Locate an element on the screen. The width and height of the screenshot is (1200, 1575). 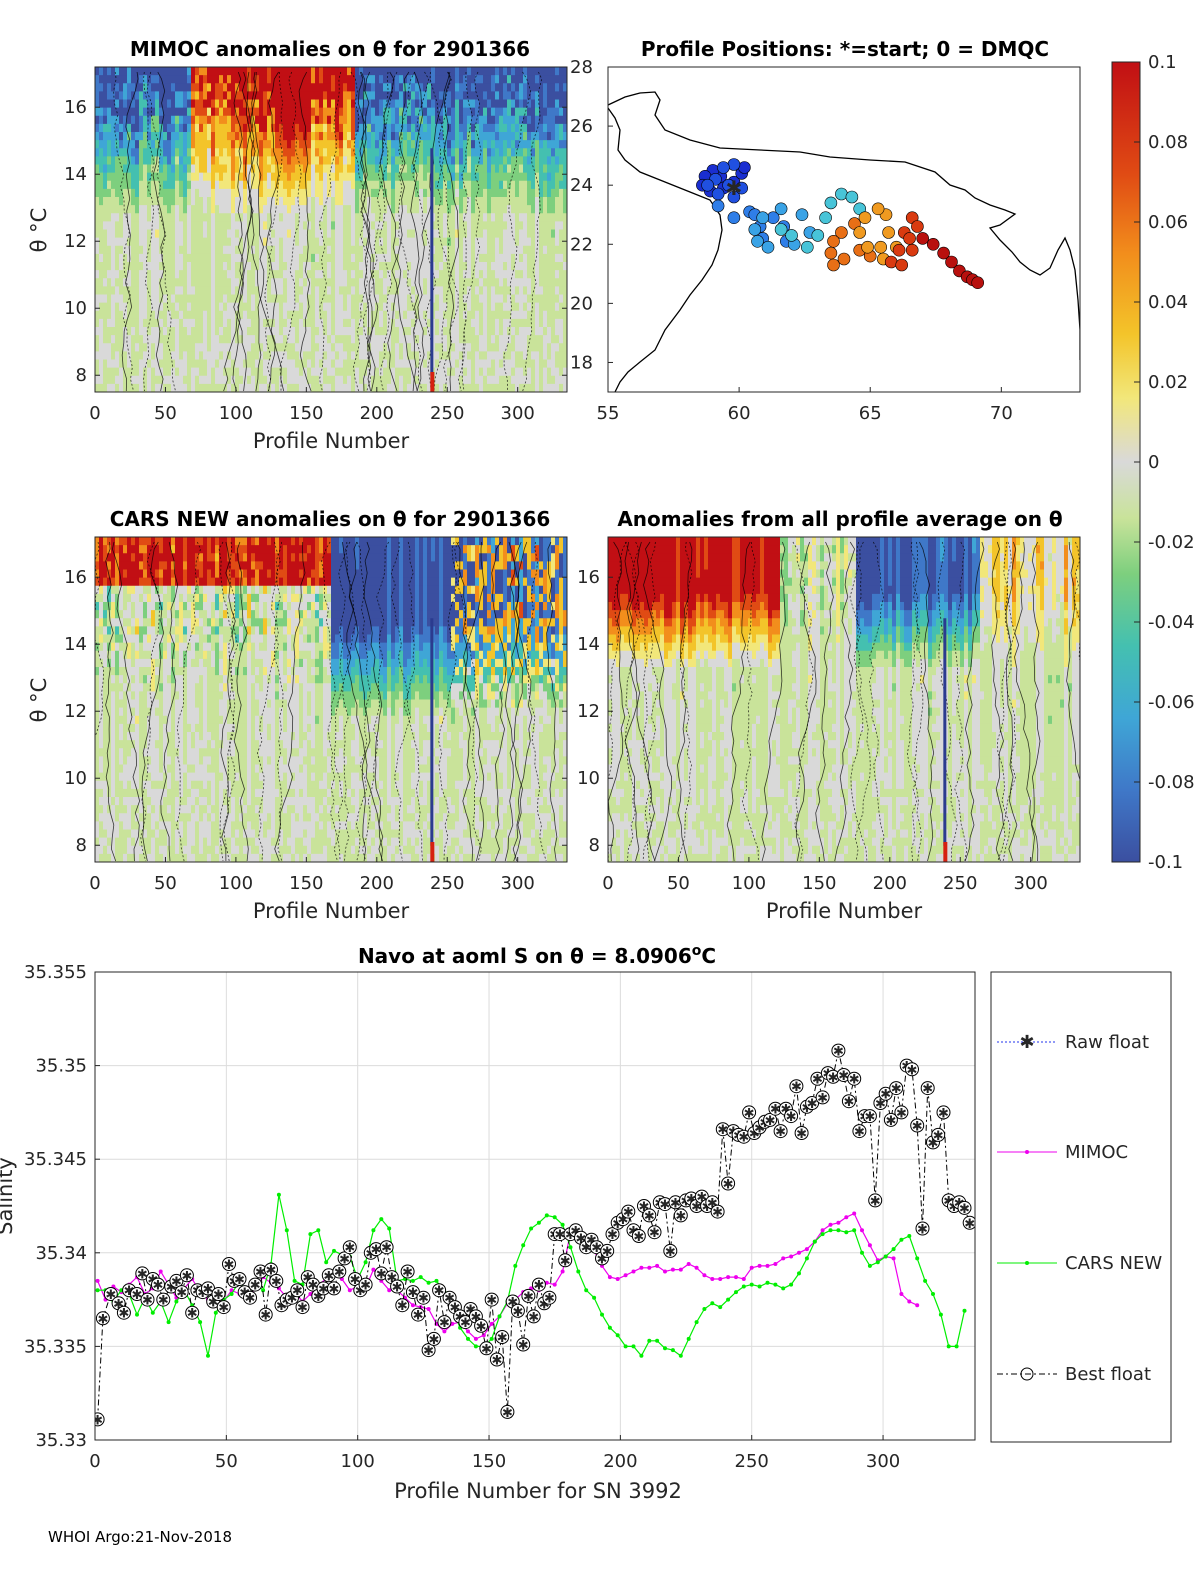
track-point is located at coordinates (734, 164).